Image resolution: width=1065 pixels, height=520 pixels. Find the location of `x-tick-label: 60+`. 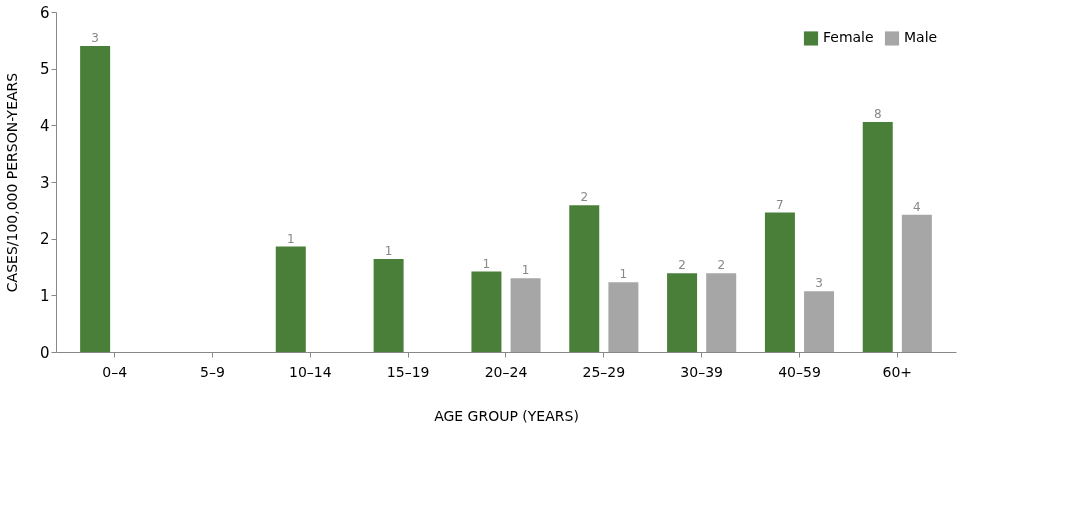

x-tick-label: 60+ is located at coordinates (897, 371).